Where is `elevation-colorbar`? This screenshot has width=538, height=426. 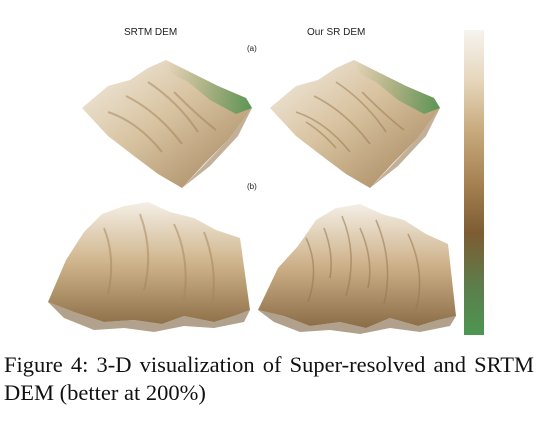 elevation-colorbar is located at coordinates (474, 182).